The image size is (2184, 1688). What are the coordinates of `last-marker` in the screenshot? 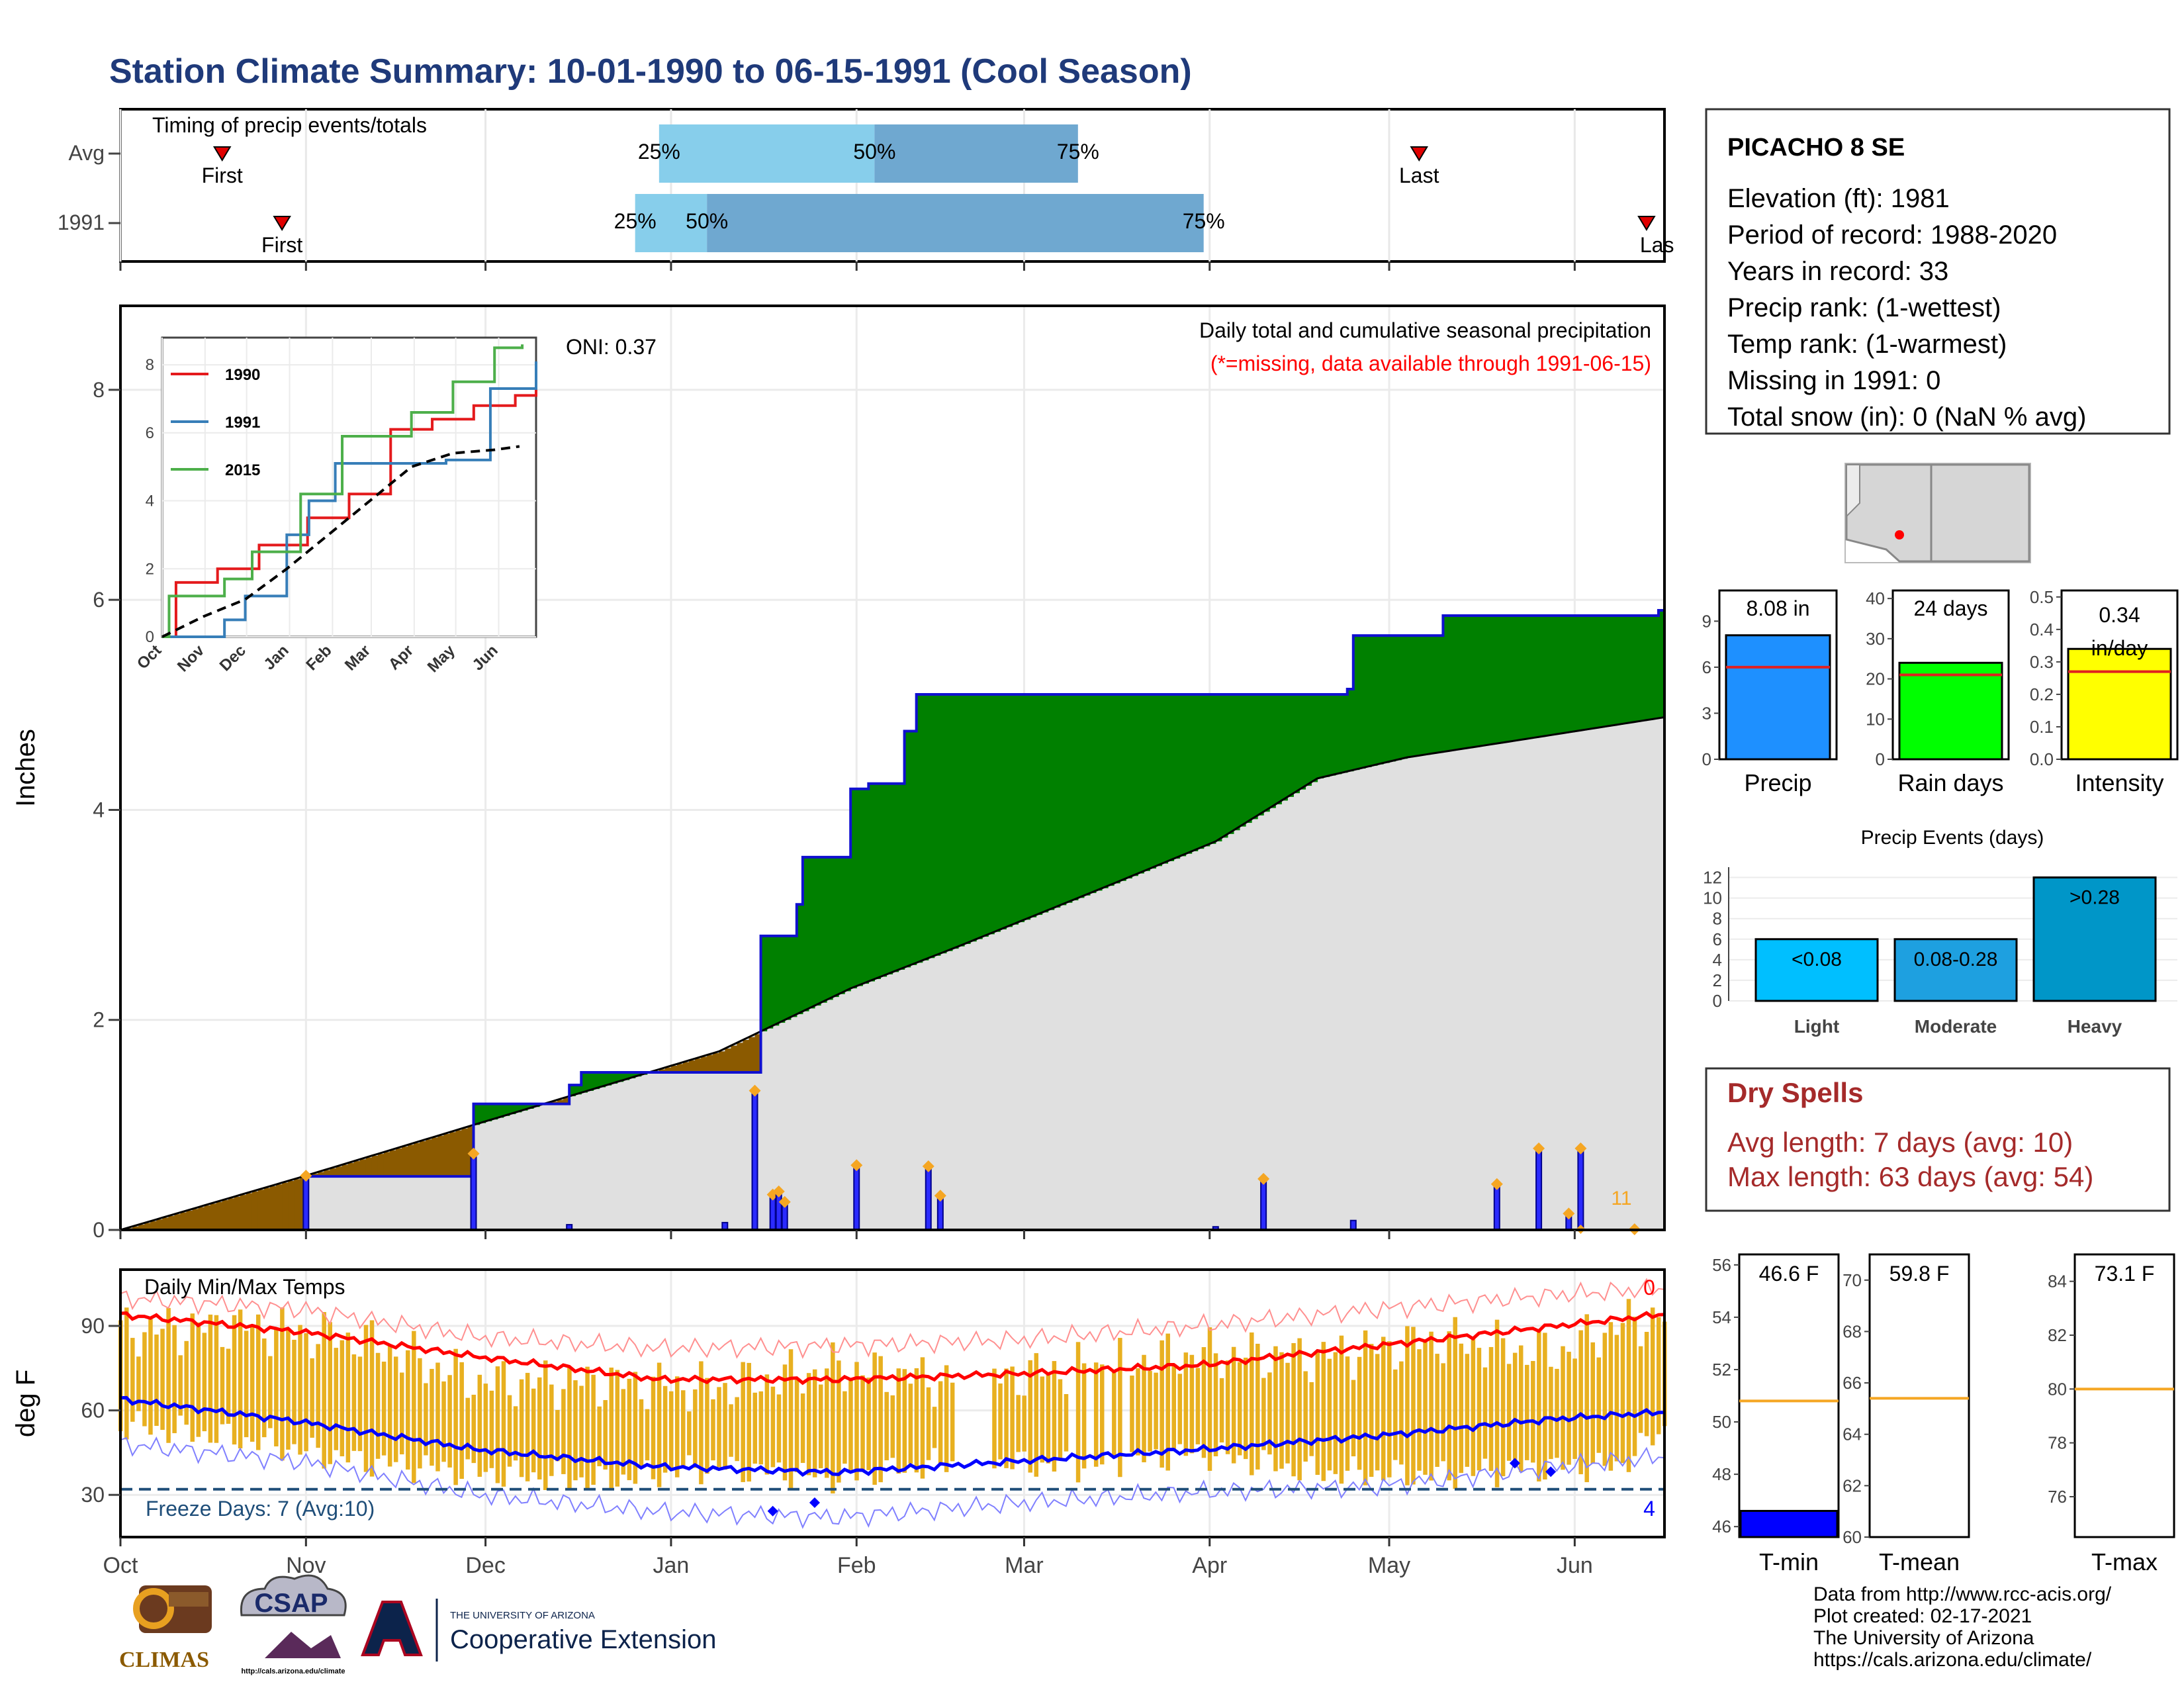 It's located at (1419, 154).